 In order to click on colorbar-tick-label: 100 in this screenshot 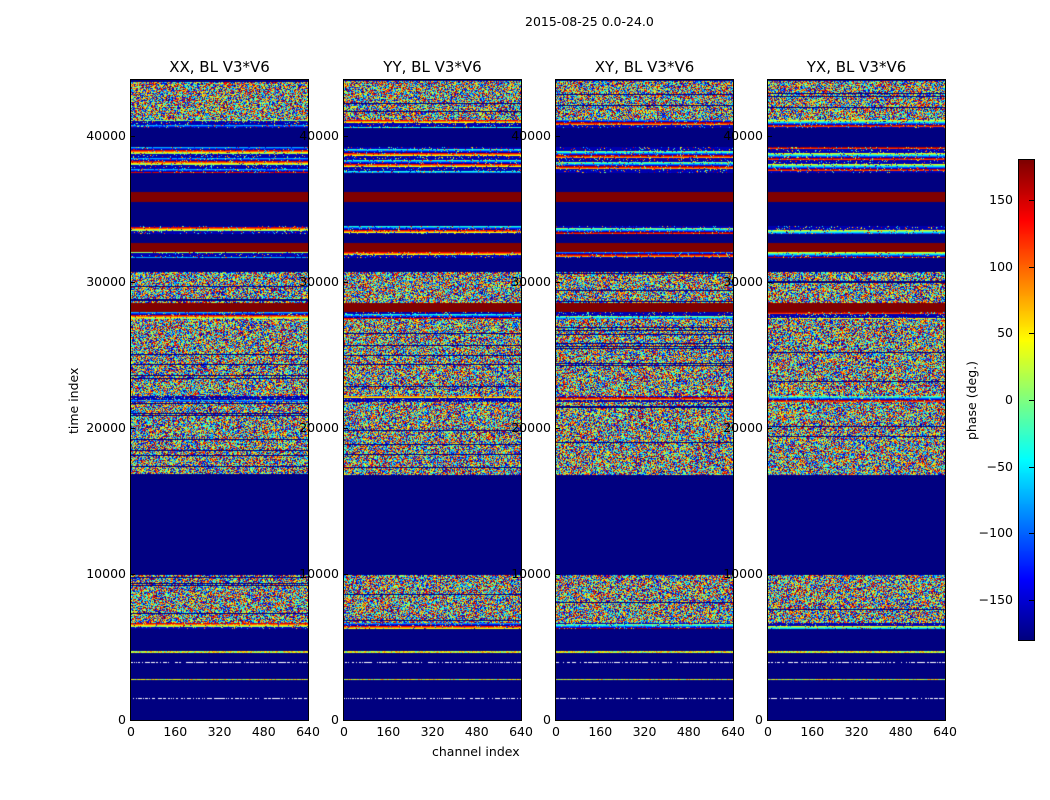, I will do `click(1001, 266)`.